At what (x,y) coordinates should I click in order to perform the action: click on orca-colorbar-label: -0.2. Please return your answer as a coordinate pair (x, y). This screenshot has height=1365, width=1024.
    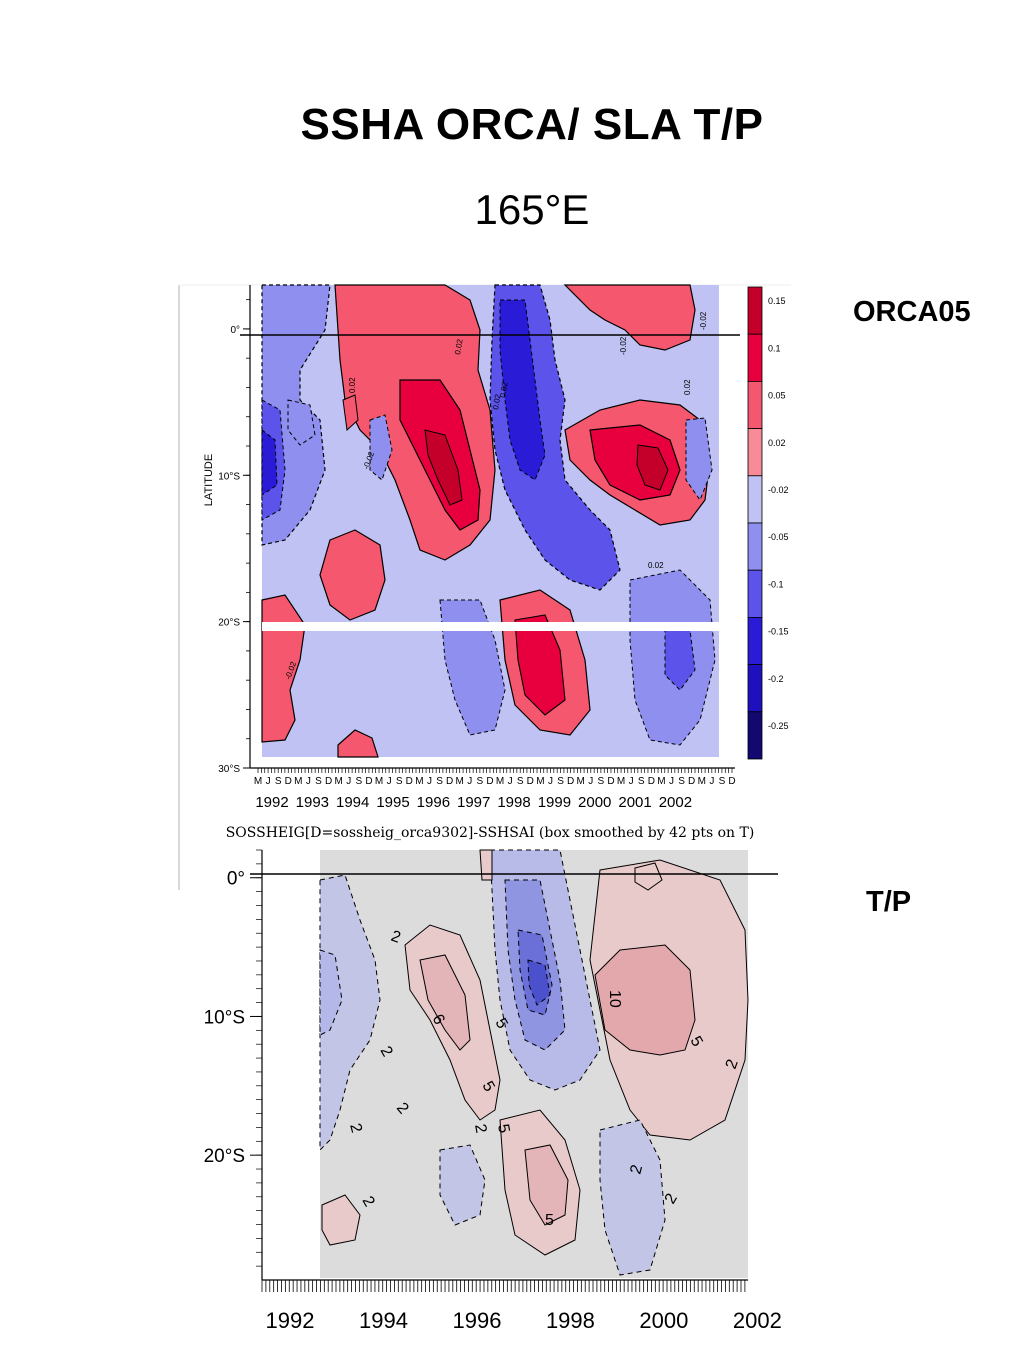
    Looking at the image, I should click on (776, 679).